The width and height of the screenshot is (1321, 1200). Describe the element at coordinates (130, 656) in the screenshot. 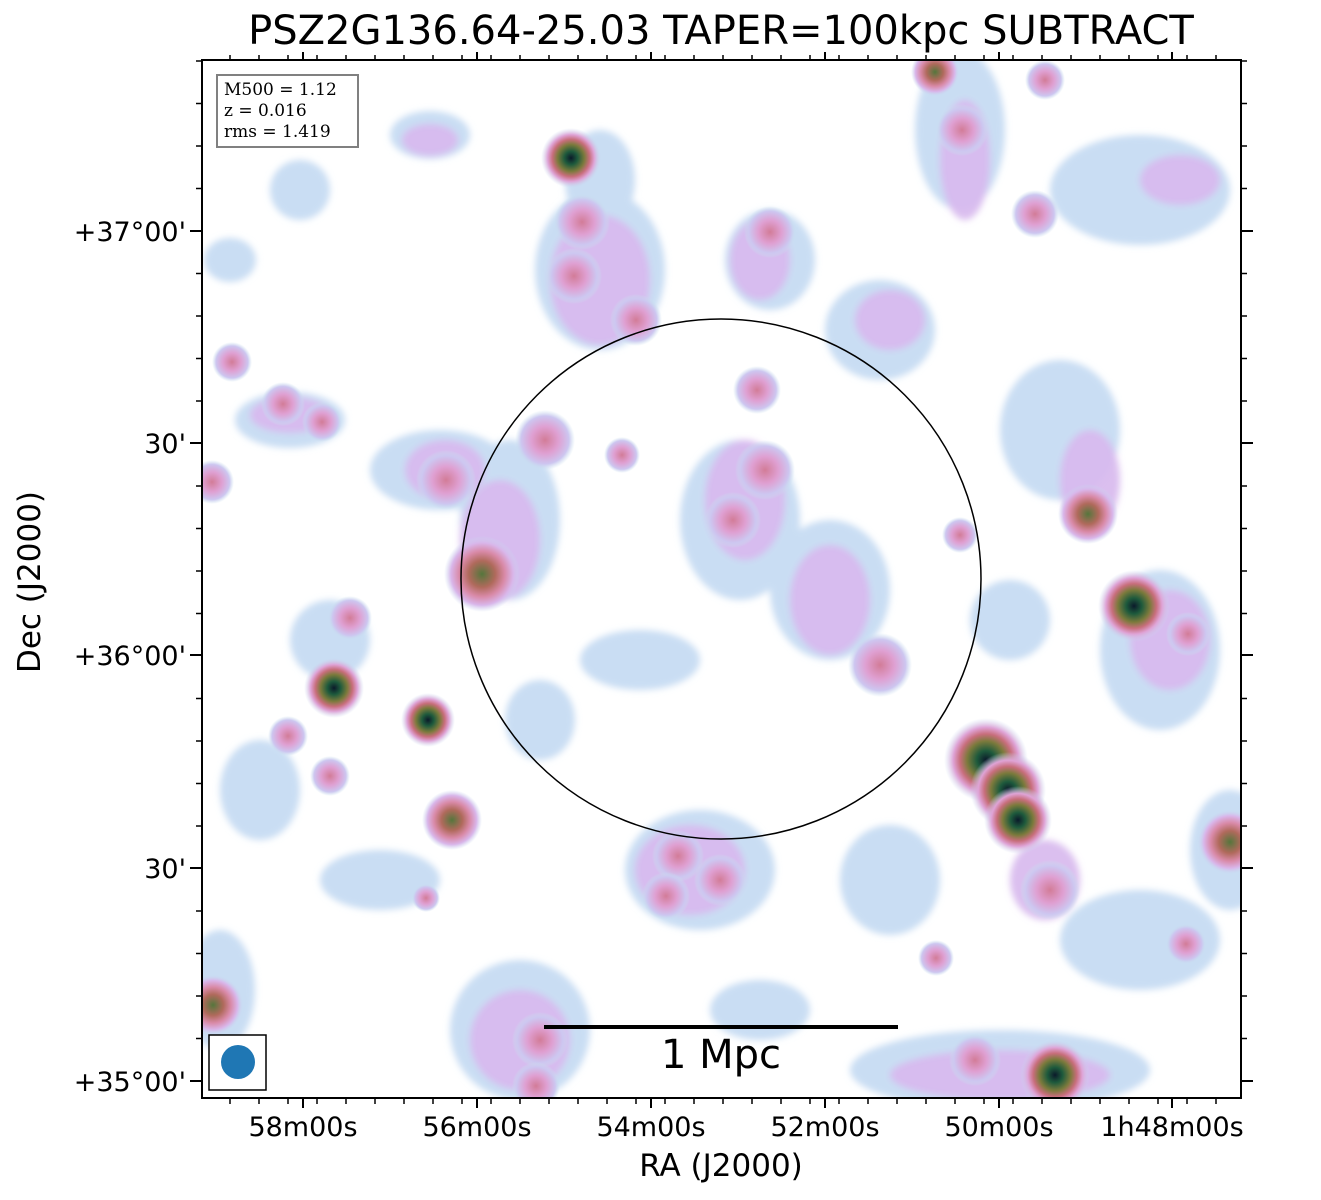

I see `y-tick-label: +36°00'` at that location.